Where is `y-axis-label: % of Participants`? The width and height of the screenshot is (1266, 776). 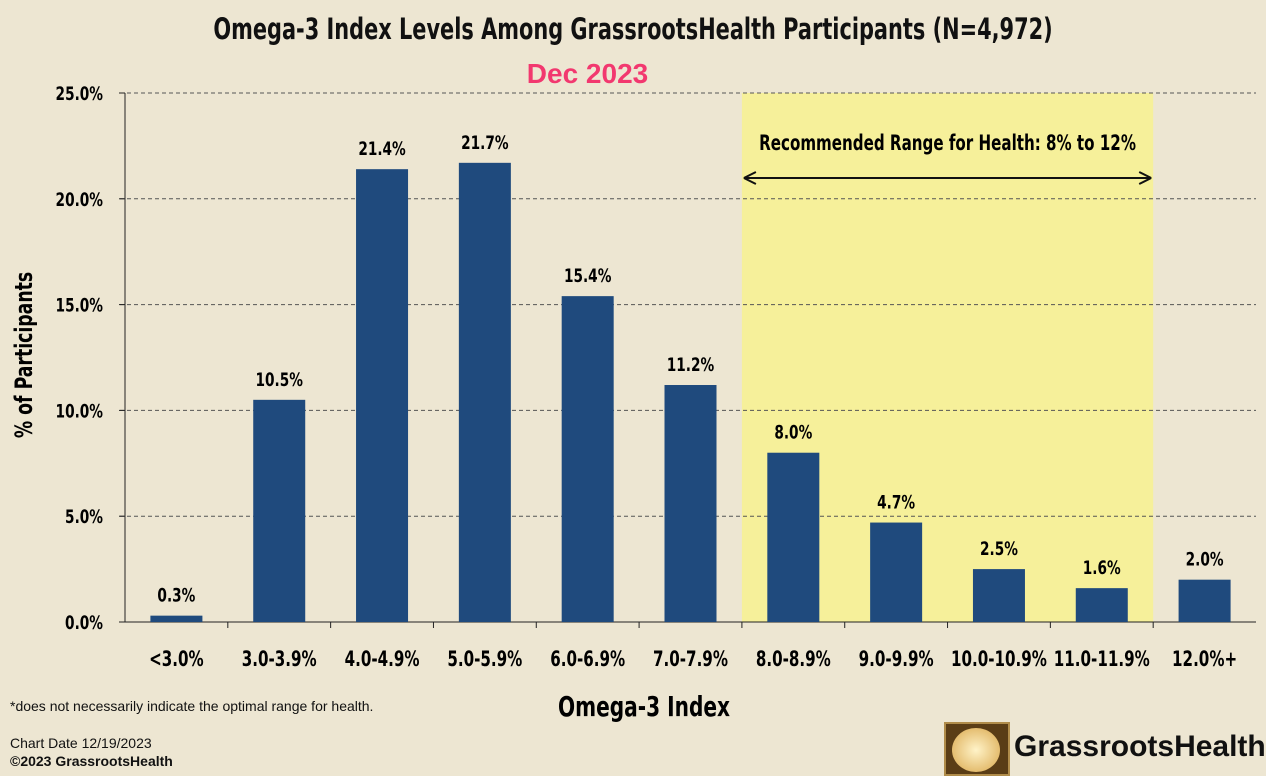
y-axis-label: % of Participants is located at coordinates (24, 355).